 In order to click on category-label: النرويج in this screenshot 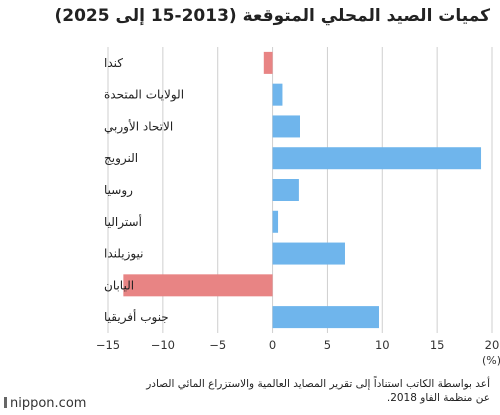, I will do `click(121, 158)`.